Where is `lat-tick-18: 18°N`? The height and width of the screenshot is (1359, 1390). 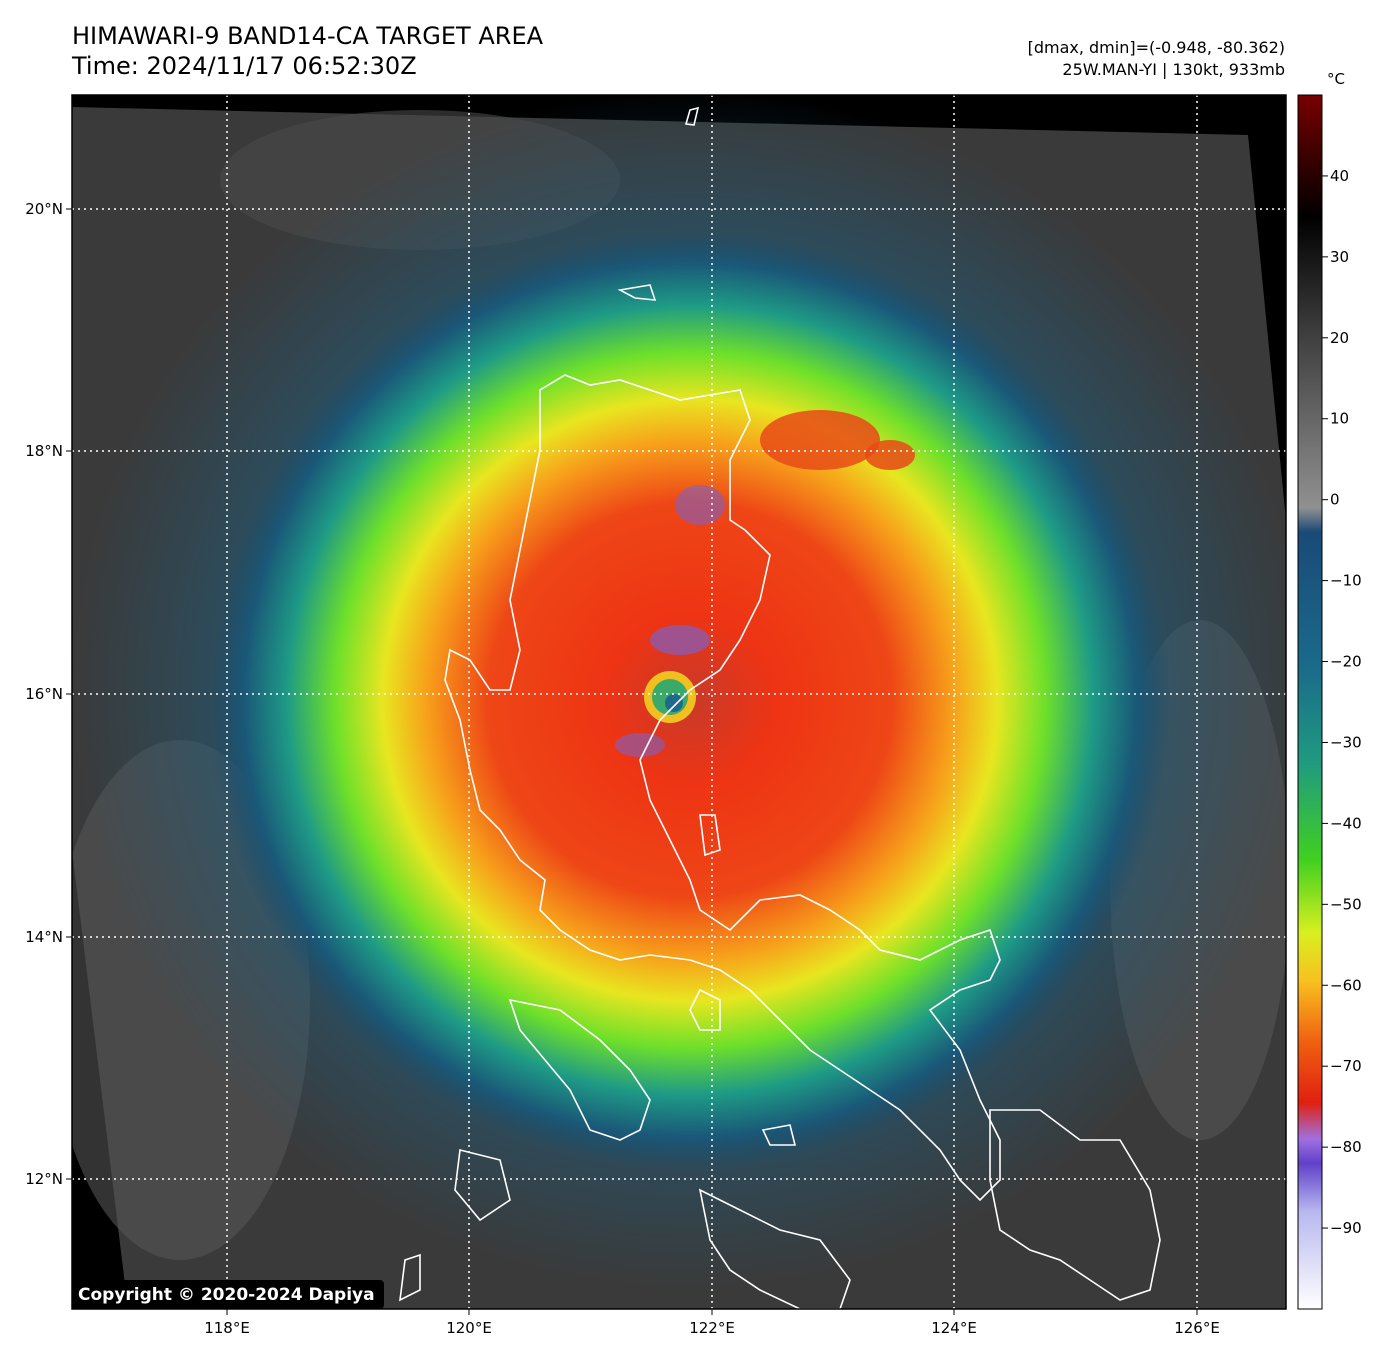
lat-tick-18: 18°N is located at coordinates (44, 451).